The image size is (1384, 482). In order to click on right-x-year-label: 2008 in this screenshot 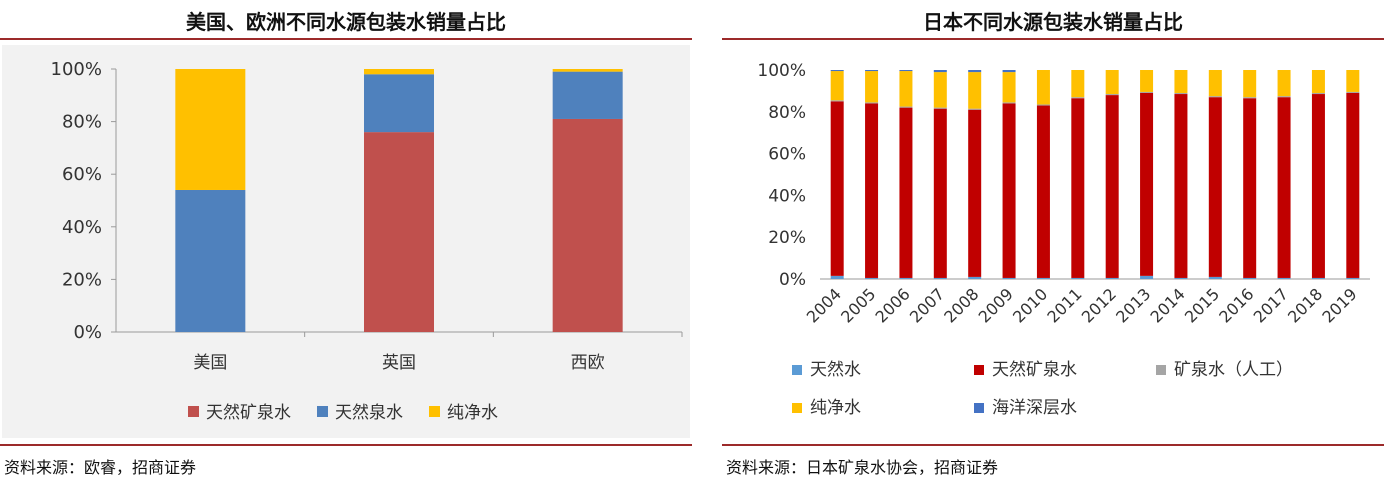, I will do `click(961, 305)`.